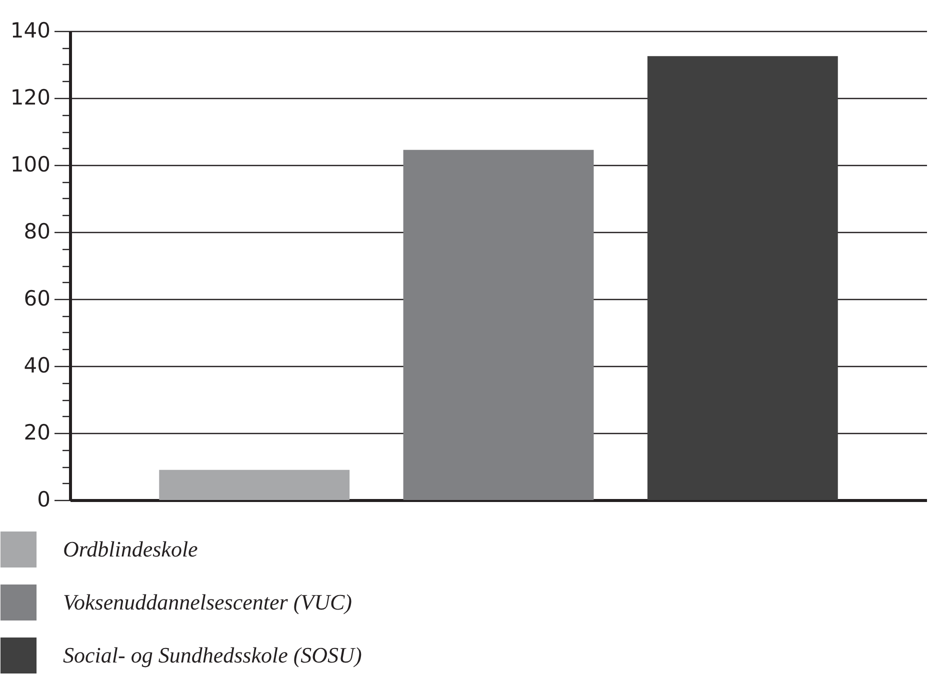 This screenshot has width=937, height=675. What do you see at coordinates (37, 298) in the screenshot?
I see `y-tick-label: 60` at bounding box center [37, 298].